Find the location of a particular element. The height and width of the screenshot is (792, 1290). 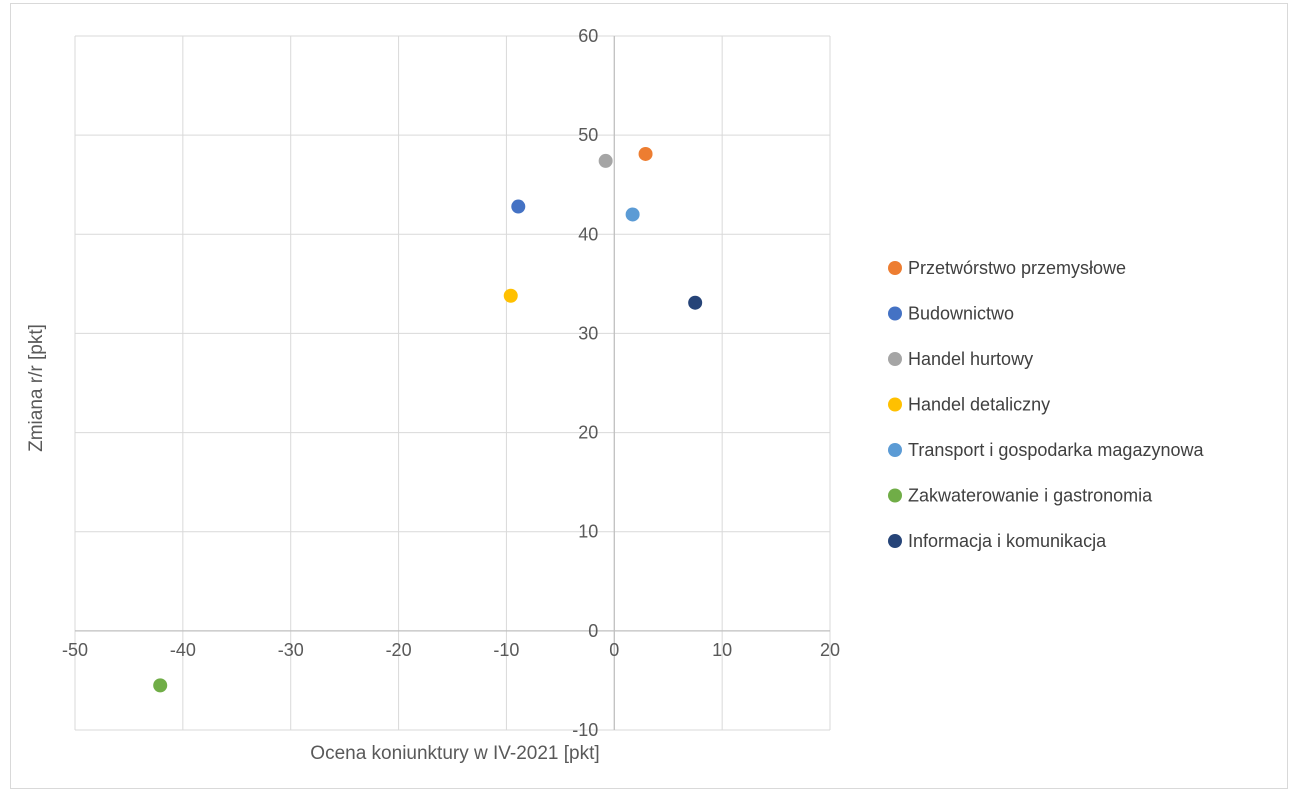

legend-label: Zakwaterowanie i gastronomia is located at coordinates (1030, 496).